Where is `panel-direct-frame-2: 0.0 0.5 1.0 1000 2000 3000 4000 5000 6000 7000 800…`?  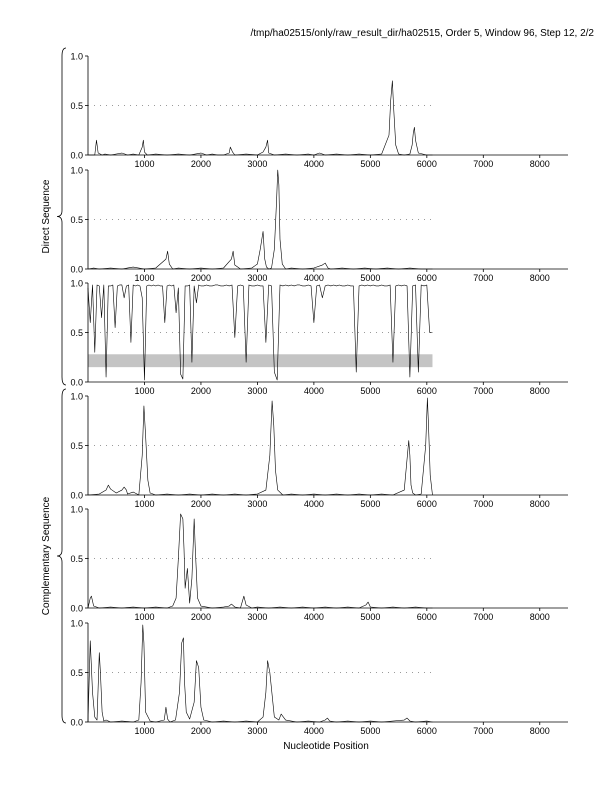 panel-direct-frame-2: 0.0 0.5 1.0 1000 2000 3000 4000 5000 6000 7000 800… is located at coordinates (319, 225).